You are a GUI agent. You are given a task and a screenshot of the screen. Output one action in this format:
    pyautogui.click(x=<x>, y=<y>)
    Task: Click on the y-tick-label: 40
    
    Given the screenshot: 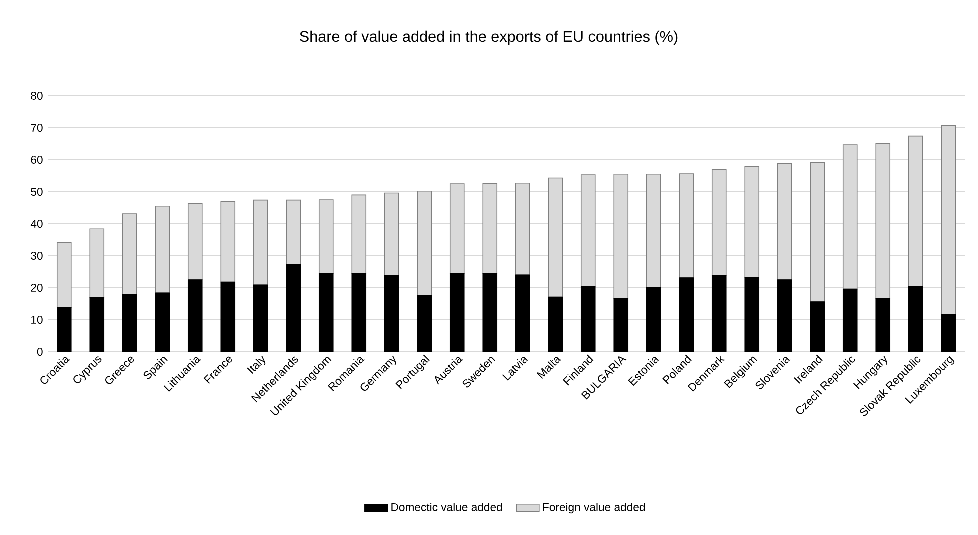 What is the action you would take?
    pyautogui.click(x=36, y=224)
    